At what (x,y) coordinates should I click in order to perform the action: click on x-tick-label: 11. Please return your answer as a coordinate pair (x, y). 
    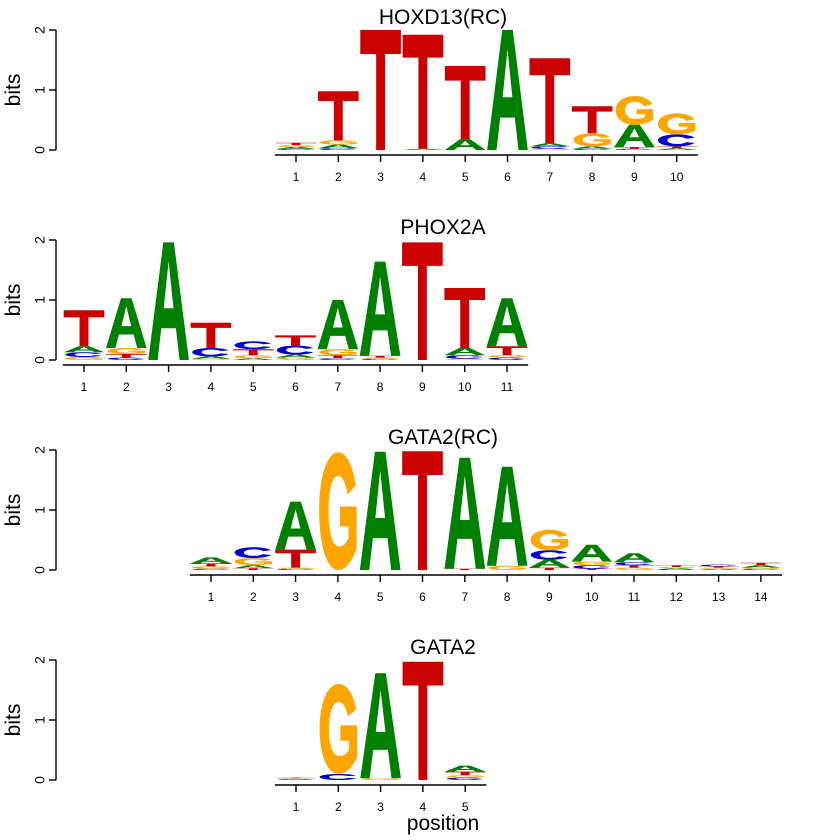
    Looking at the image, I should click on (507, 387).